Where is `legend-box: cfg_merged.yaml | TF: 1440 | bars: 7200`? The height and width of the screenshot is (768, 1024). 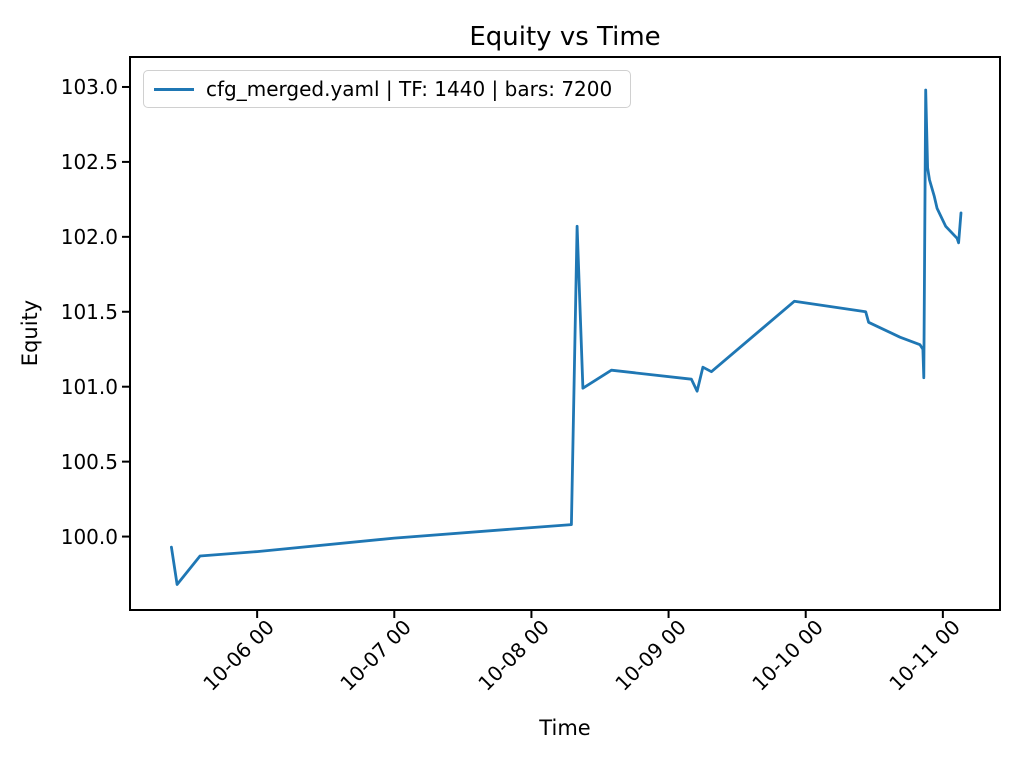 legend-box: cfg_merged.yaml | TF: 1440 | bars: 7200 is located at coordinates (387, 89).